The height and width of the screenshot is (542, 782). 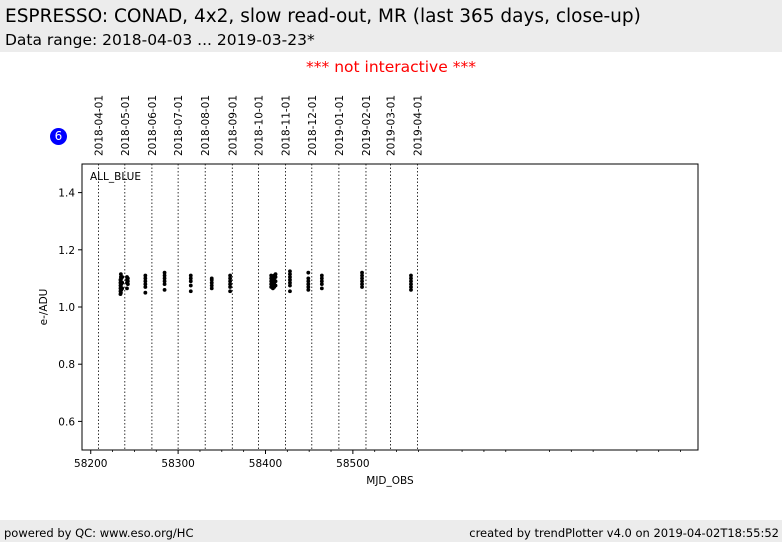 I want to click on x-axis-ticks: 58200 58300 58400 58500, so click(x=377, y=460).